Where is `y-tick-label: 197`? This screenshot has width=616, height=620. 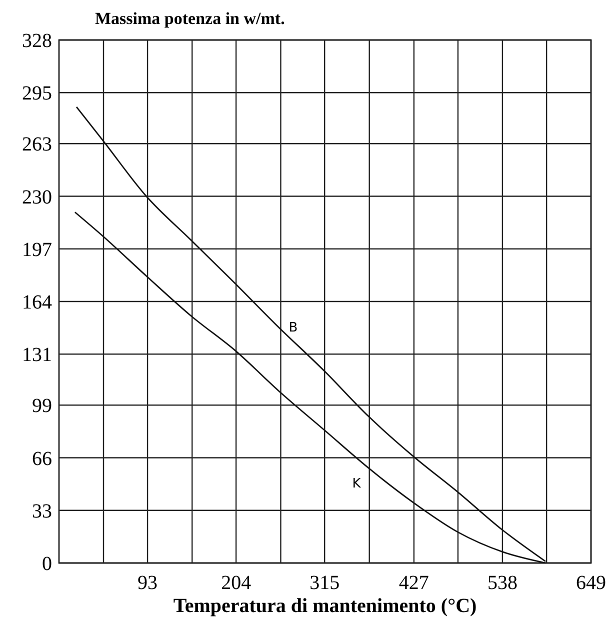 y-tick-label: 197 is located at coordinates (37, 249).